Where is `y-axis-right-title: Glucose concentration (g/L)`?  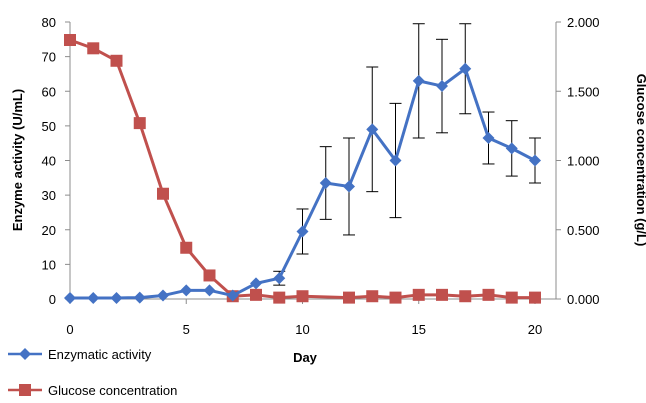
y-axis-right-title: Glucose concentration (g/L) is located at coordinates (640, 160).